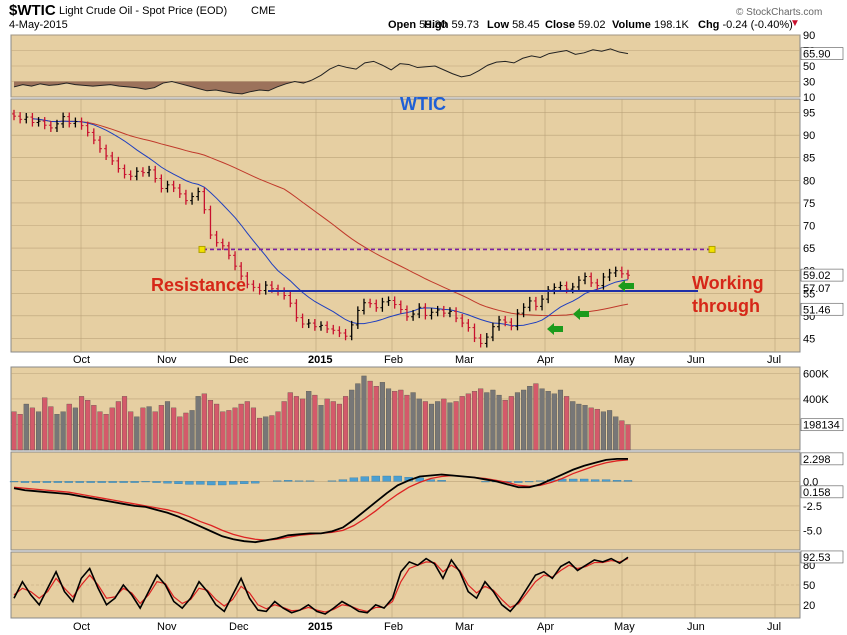 The height and width of the screenshot is (635, 847). What do you see at coordinates (774, 627) in the screenshot?
I see `stoch-x-label: Jul` at bounding box center [774, 627].